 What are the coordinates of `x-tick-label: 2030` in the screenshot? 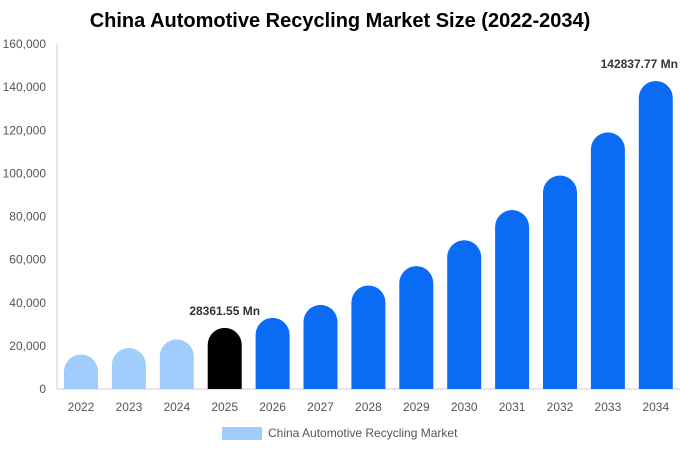 It's located at (464, 407).